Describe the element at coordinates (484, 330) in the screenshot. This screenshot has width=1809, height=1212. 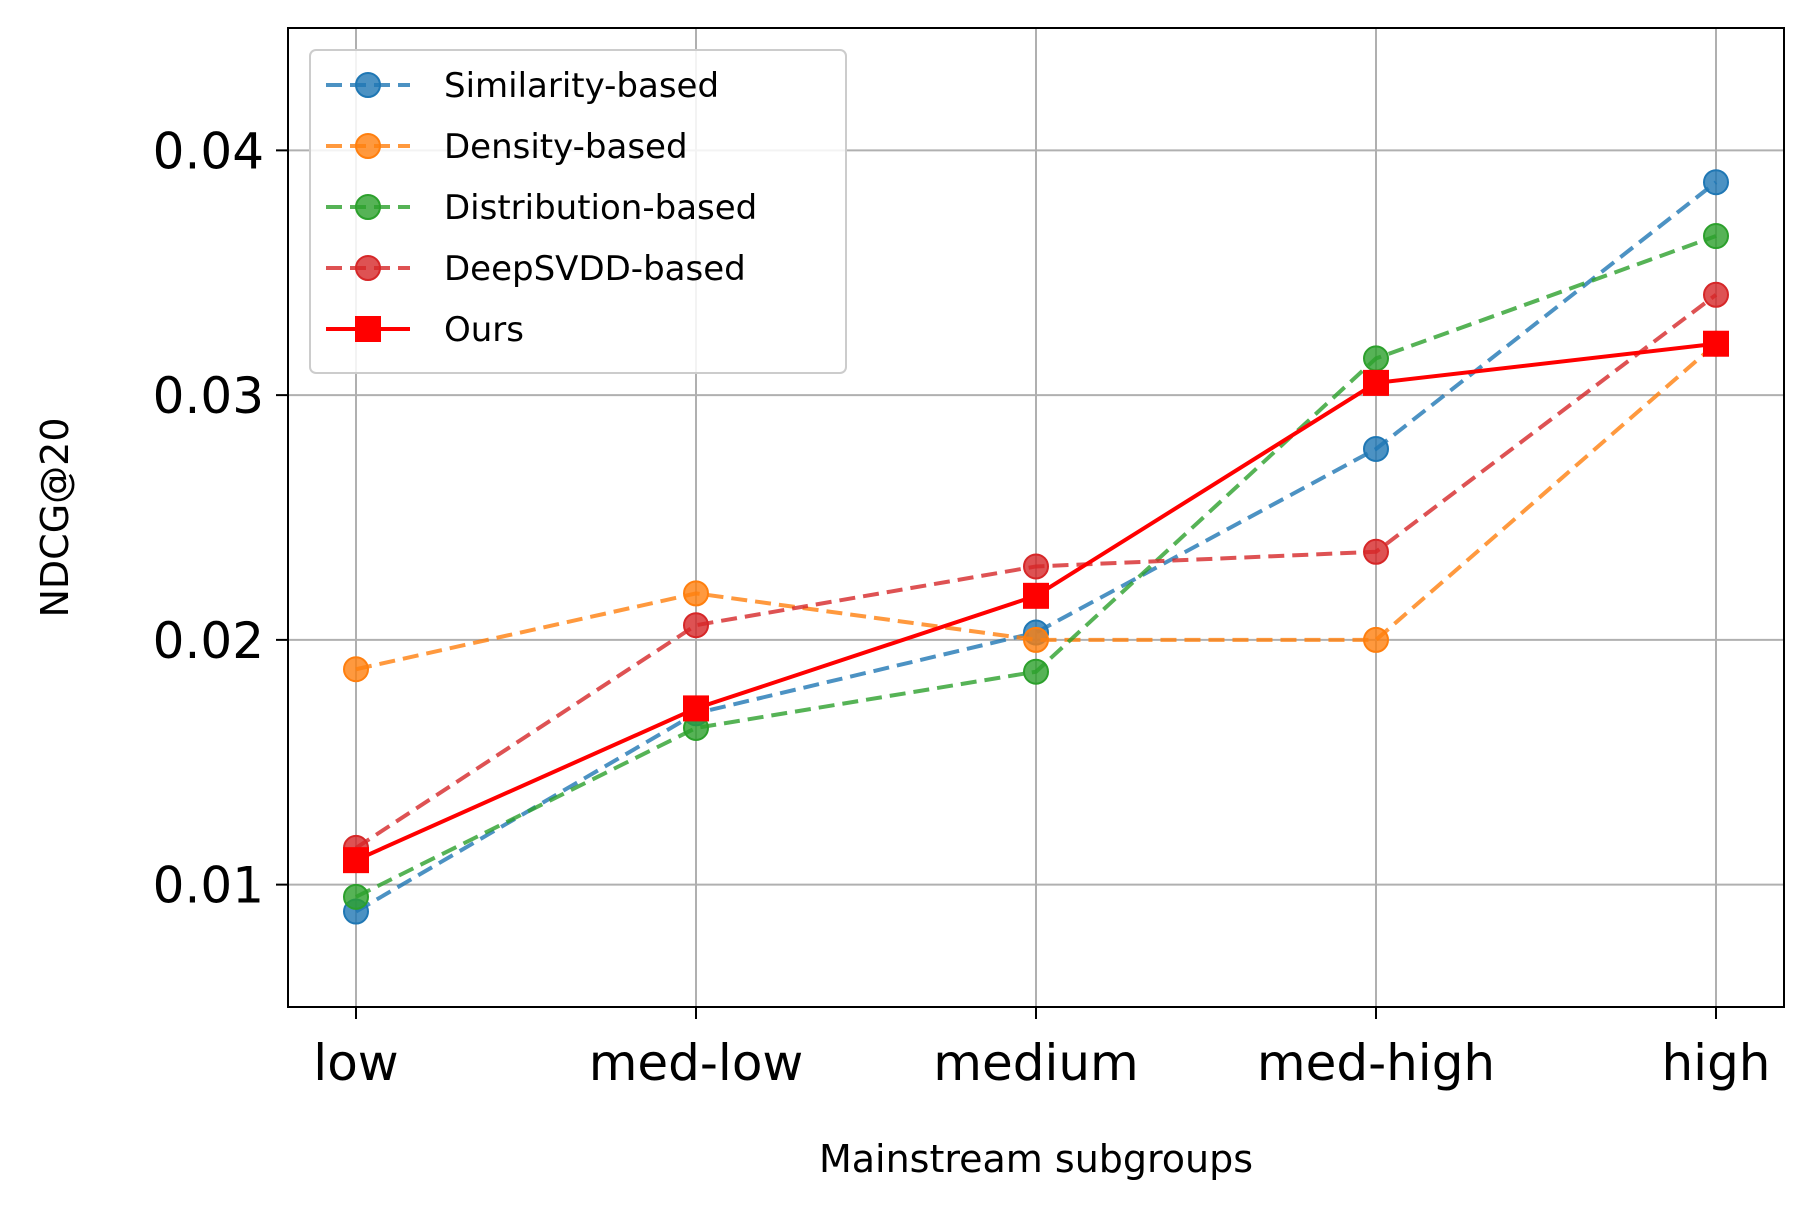
I see `legend-label: Ours` at that location.